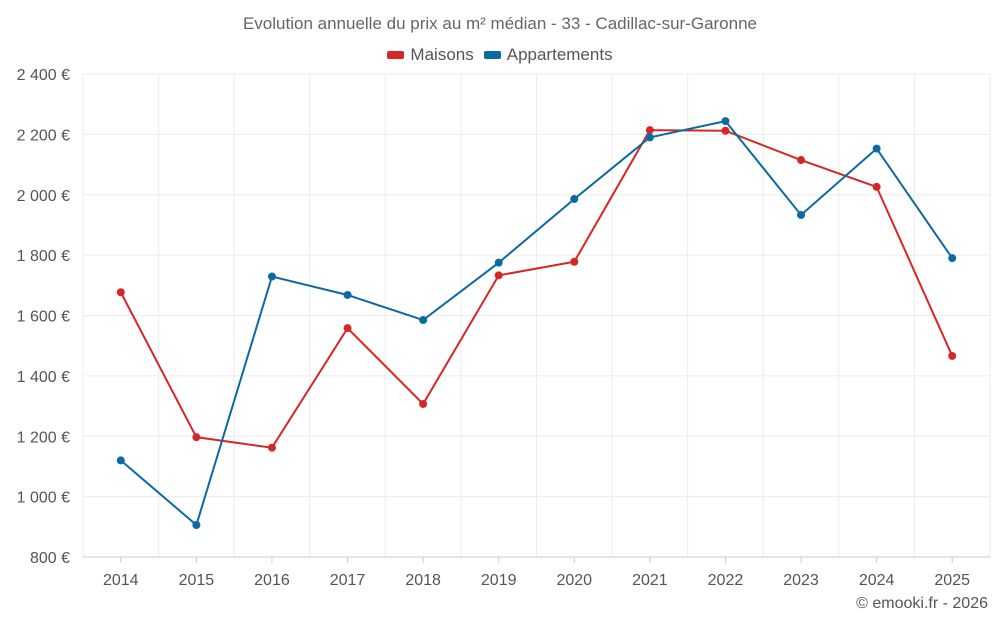 The image size is (1000, 625). What do you see at coordinates (197, 580) in the screenshot?
I see `x-tick-label: 2015` at bounding box center [197, 580].